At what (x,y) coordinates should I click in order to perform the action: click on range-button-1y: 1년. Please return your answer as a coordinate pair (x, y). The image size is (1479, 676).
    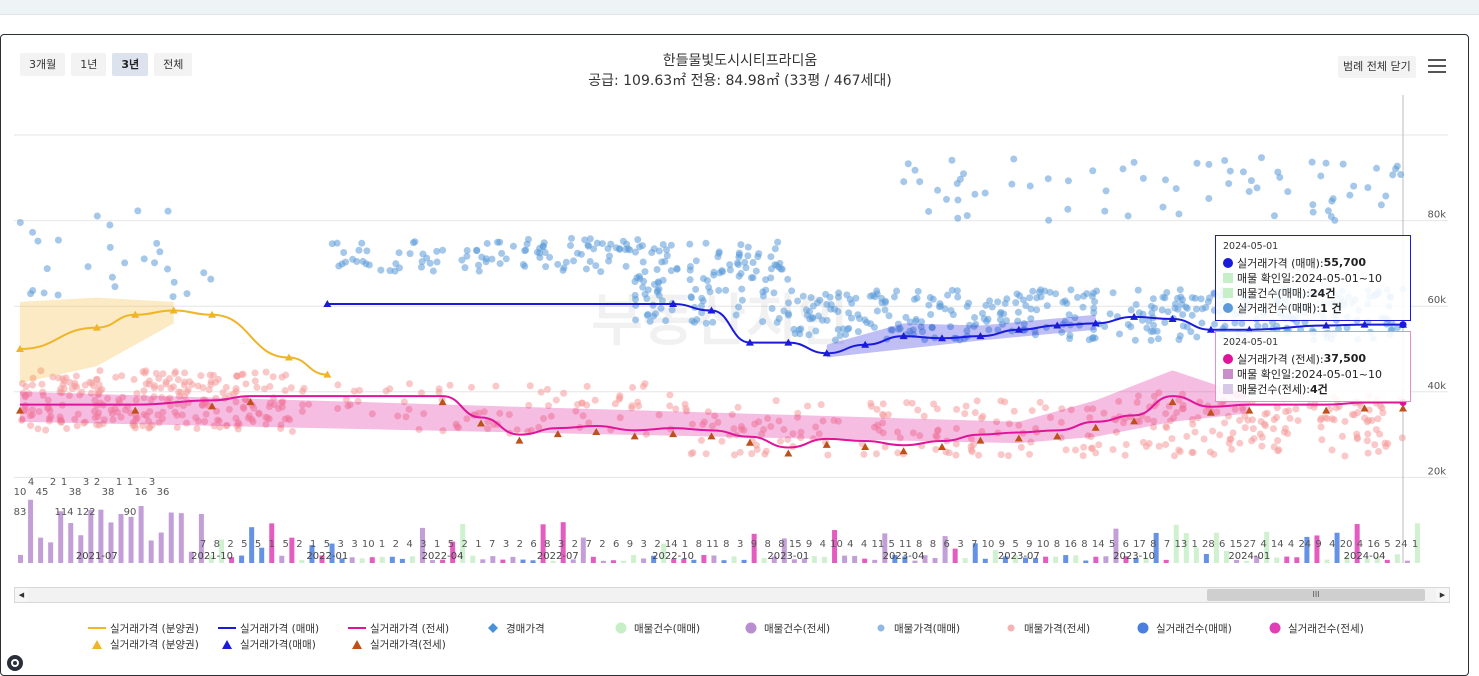
    Looking at the image, I should click on (89, 64).